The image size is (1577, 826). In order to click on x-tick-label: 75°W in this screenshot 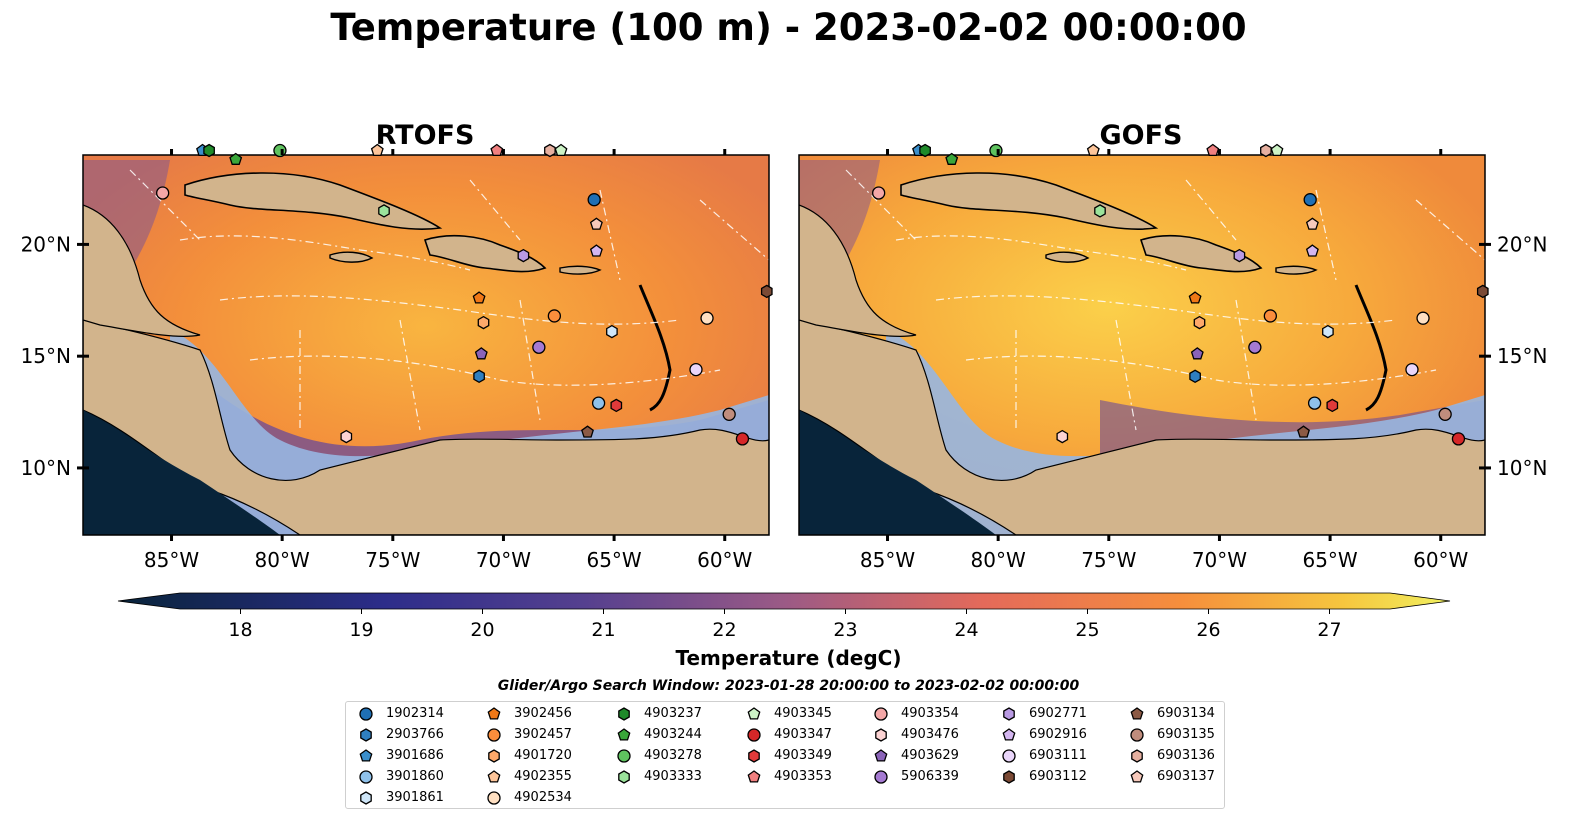, I will do `click(1108, 560)`.